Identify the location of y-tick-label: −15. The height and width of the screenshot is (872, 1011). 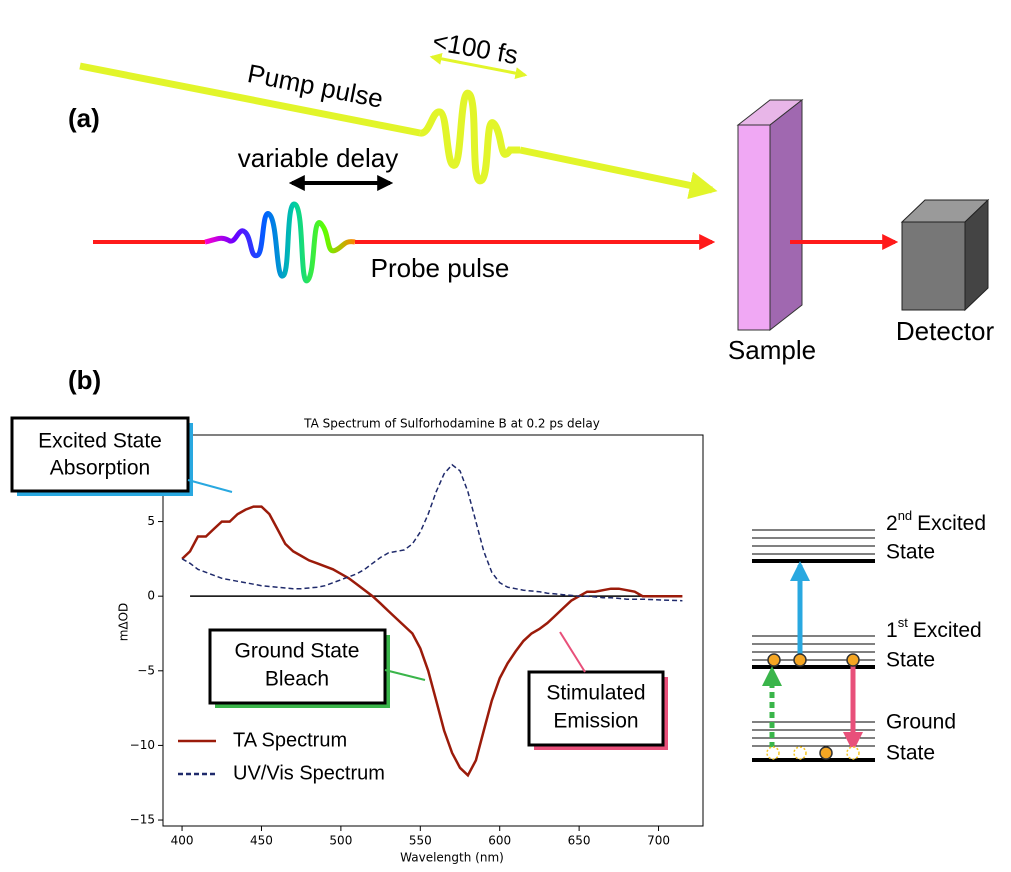
(142, 820).